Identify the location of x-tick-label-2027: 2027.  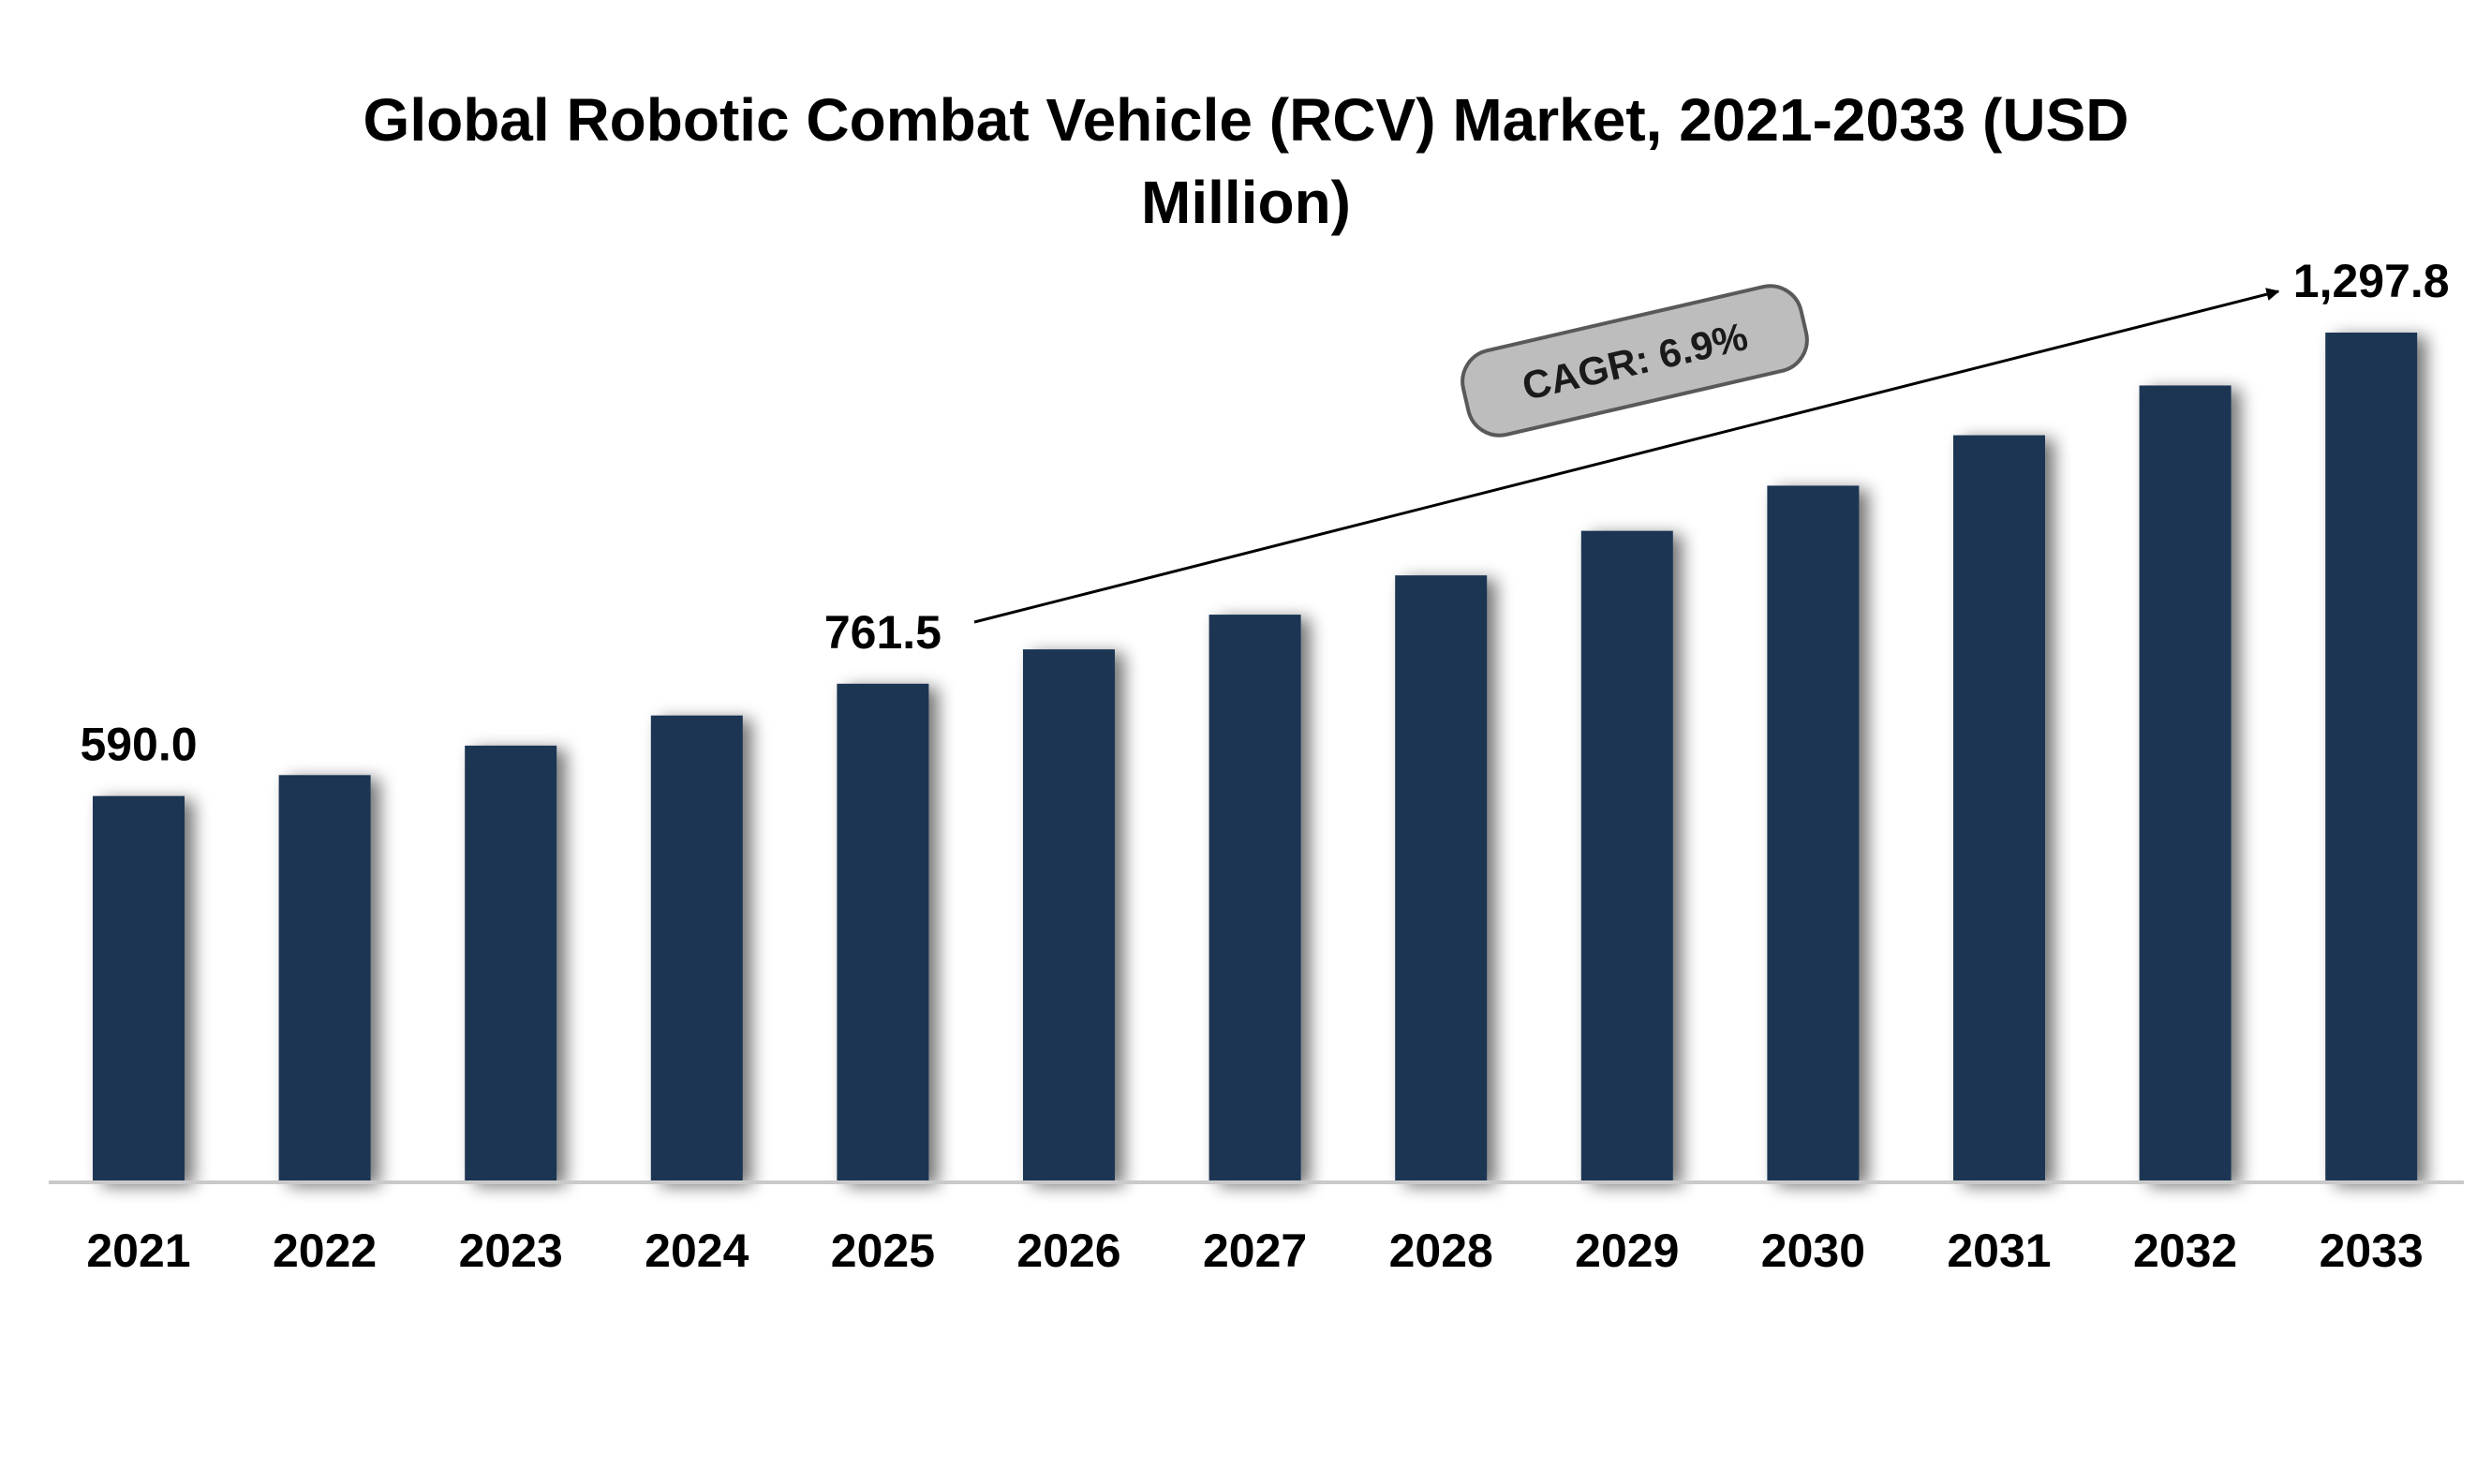
(1255, 1250).